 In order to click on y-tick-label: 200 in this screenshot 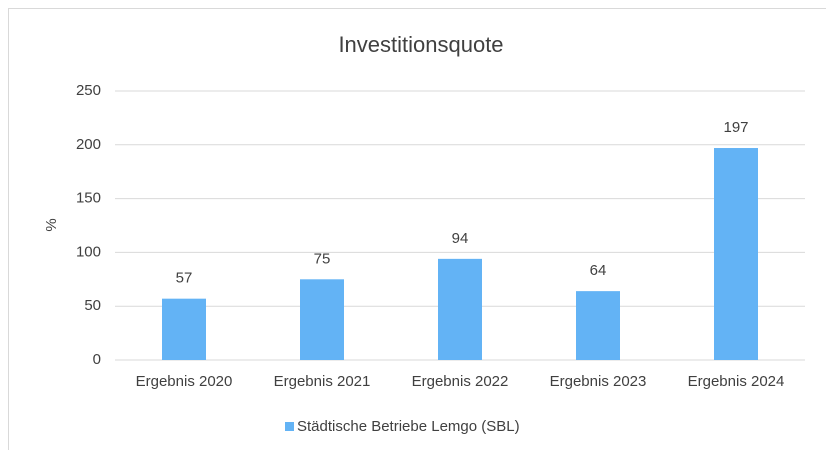, I will do `click(88, 144)`.